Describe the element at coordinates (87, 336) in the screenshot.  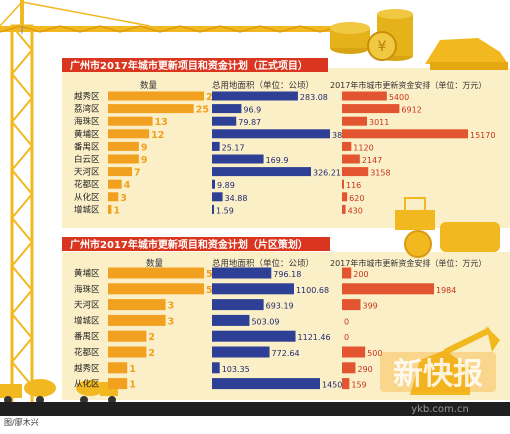
I see `category-label: 番禺区` at that location.